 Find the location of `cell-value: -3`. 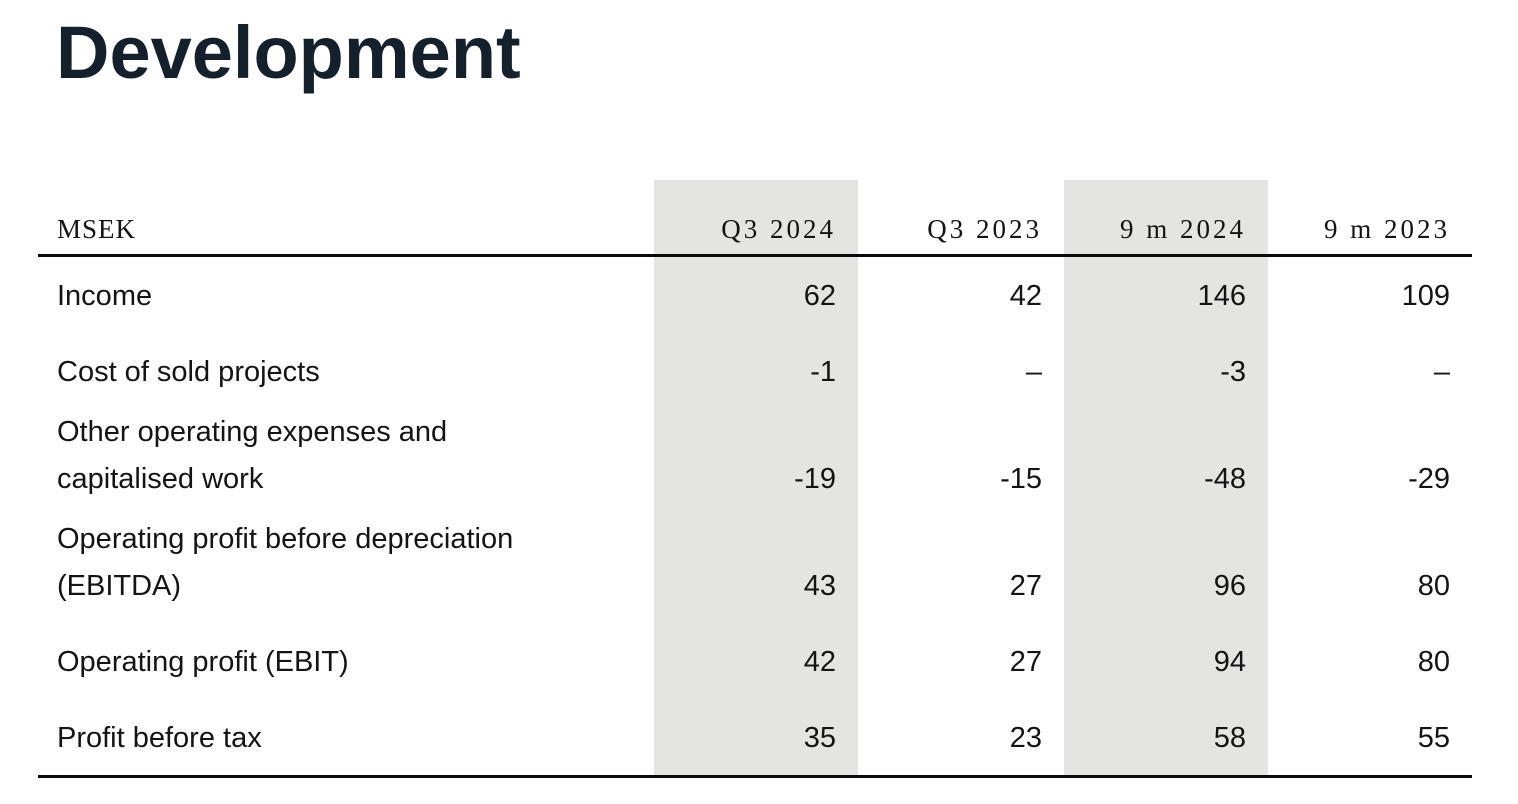

cell-value: -3 is located at coordinates (1166, 371).